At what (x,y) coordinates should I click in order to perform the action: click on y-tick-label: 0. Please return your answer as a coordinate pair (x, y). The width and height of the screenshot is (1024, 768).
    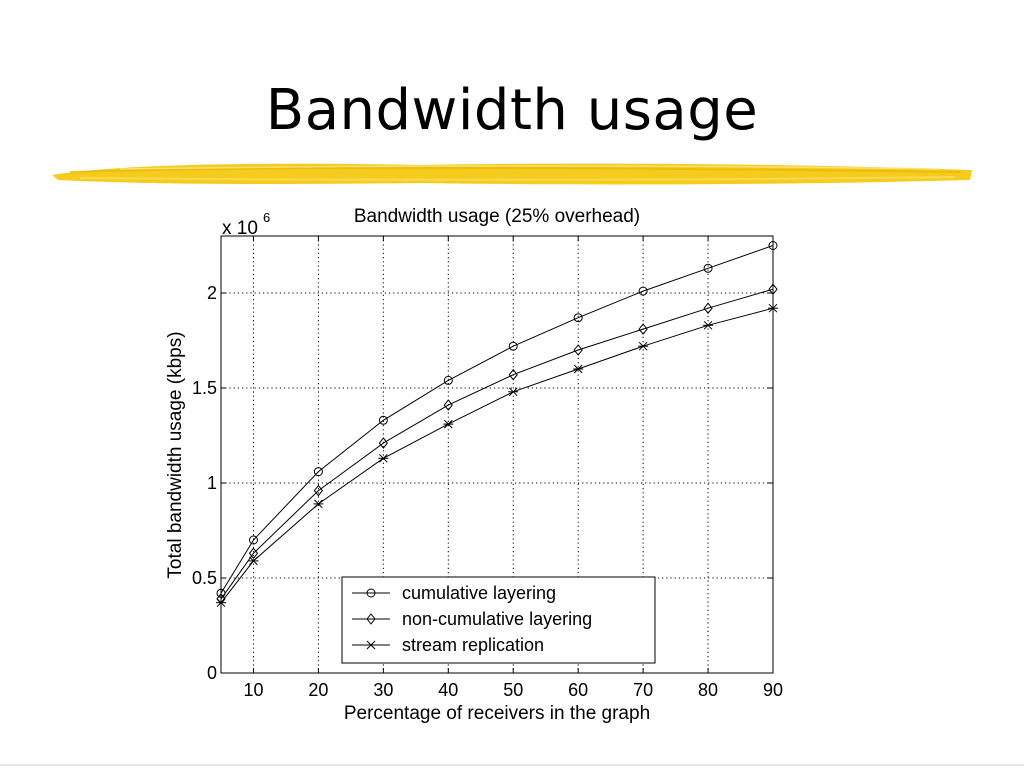
    Looking at the image, I should click on (212, 673).